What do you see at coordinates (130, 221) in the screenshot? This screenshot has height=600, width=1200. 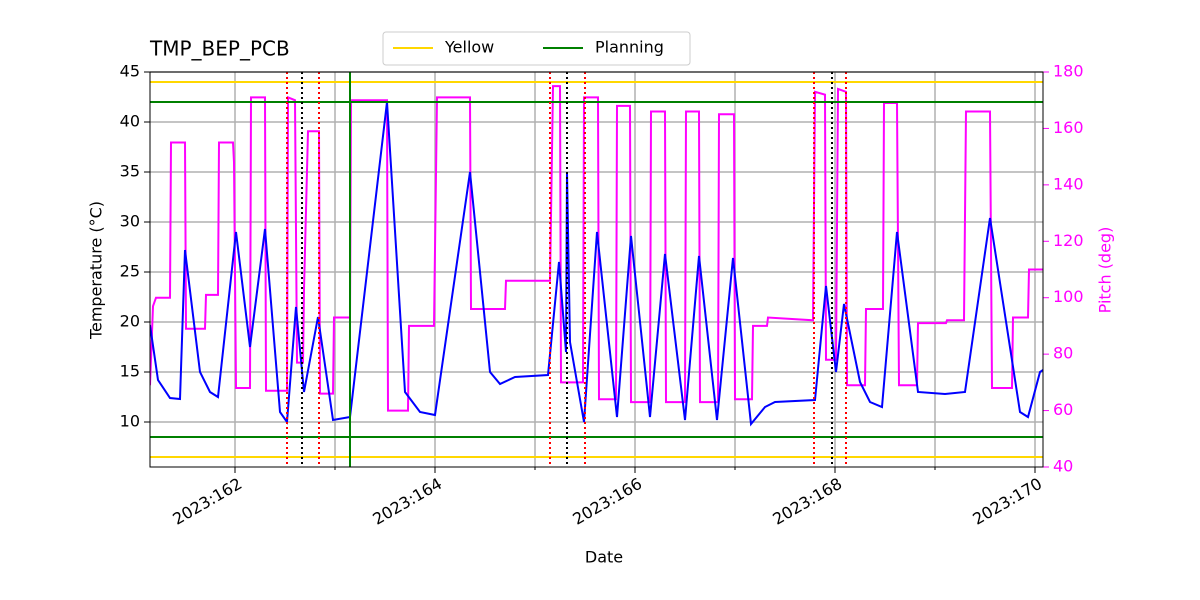 I see `y-tick-label: 30` at bounding box center [130, 221].